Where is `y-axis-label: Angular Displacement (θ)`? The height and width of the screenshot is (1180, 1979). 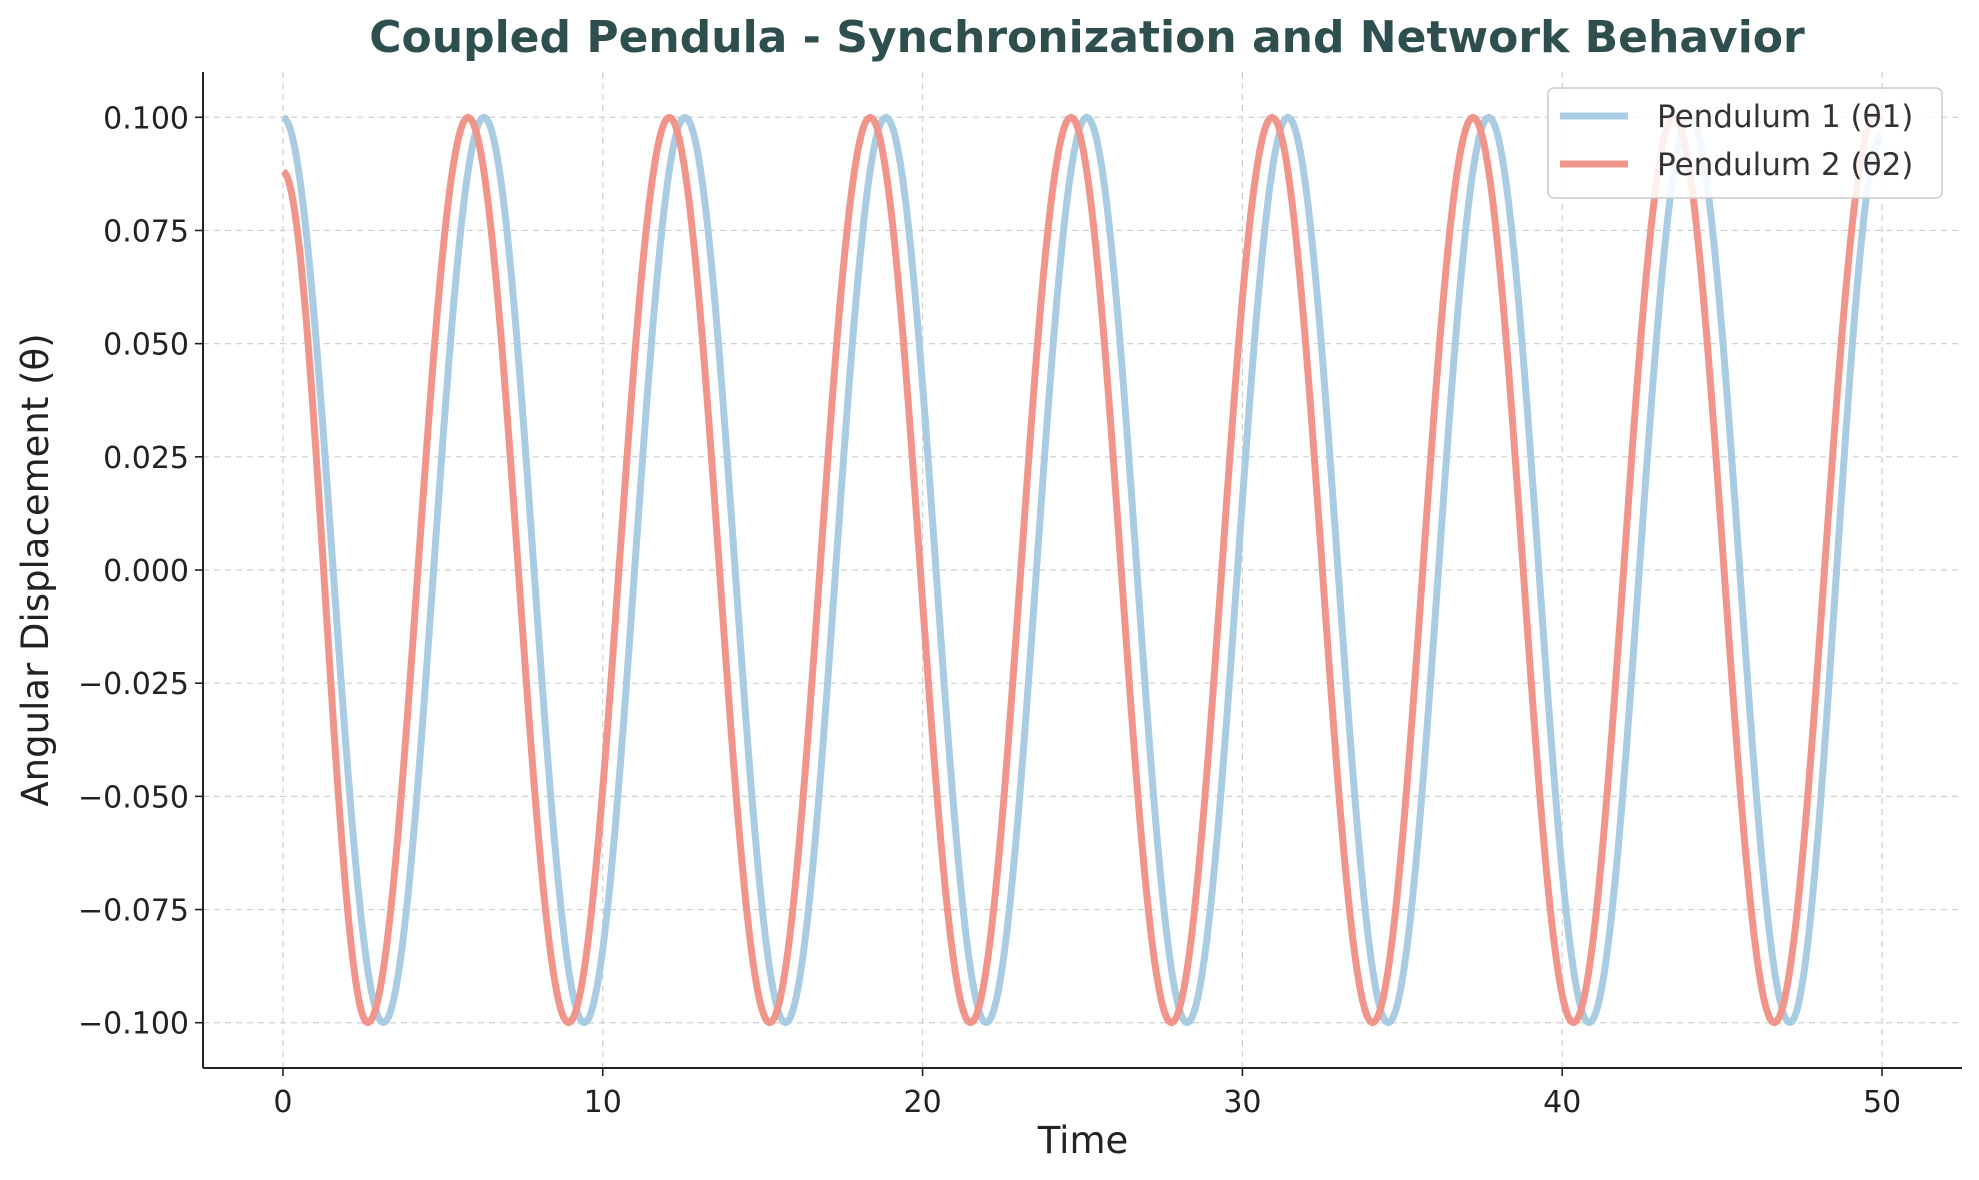 y-axis-label: Angular Displacement (θ) is located at coordinates (35, 569).